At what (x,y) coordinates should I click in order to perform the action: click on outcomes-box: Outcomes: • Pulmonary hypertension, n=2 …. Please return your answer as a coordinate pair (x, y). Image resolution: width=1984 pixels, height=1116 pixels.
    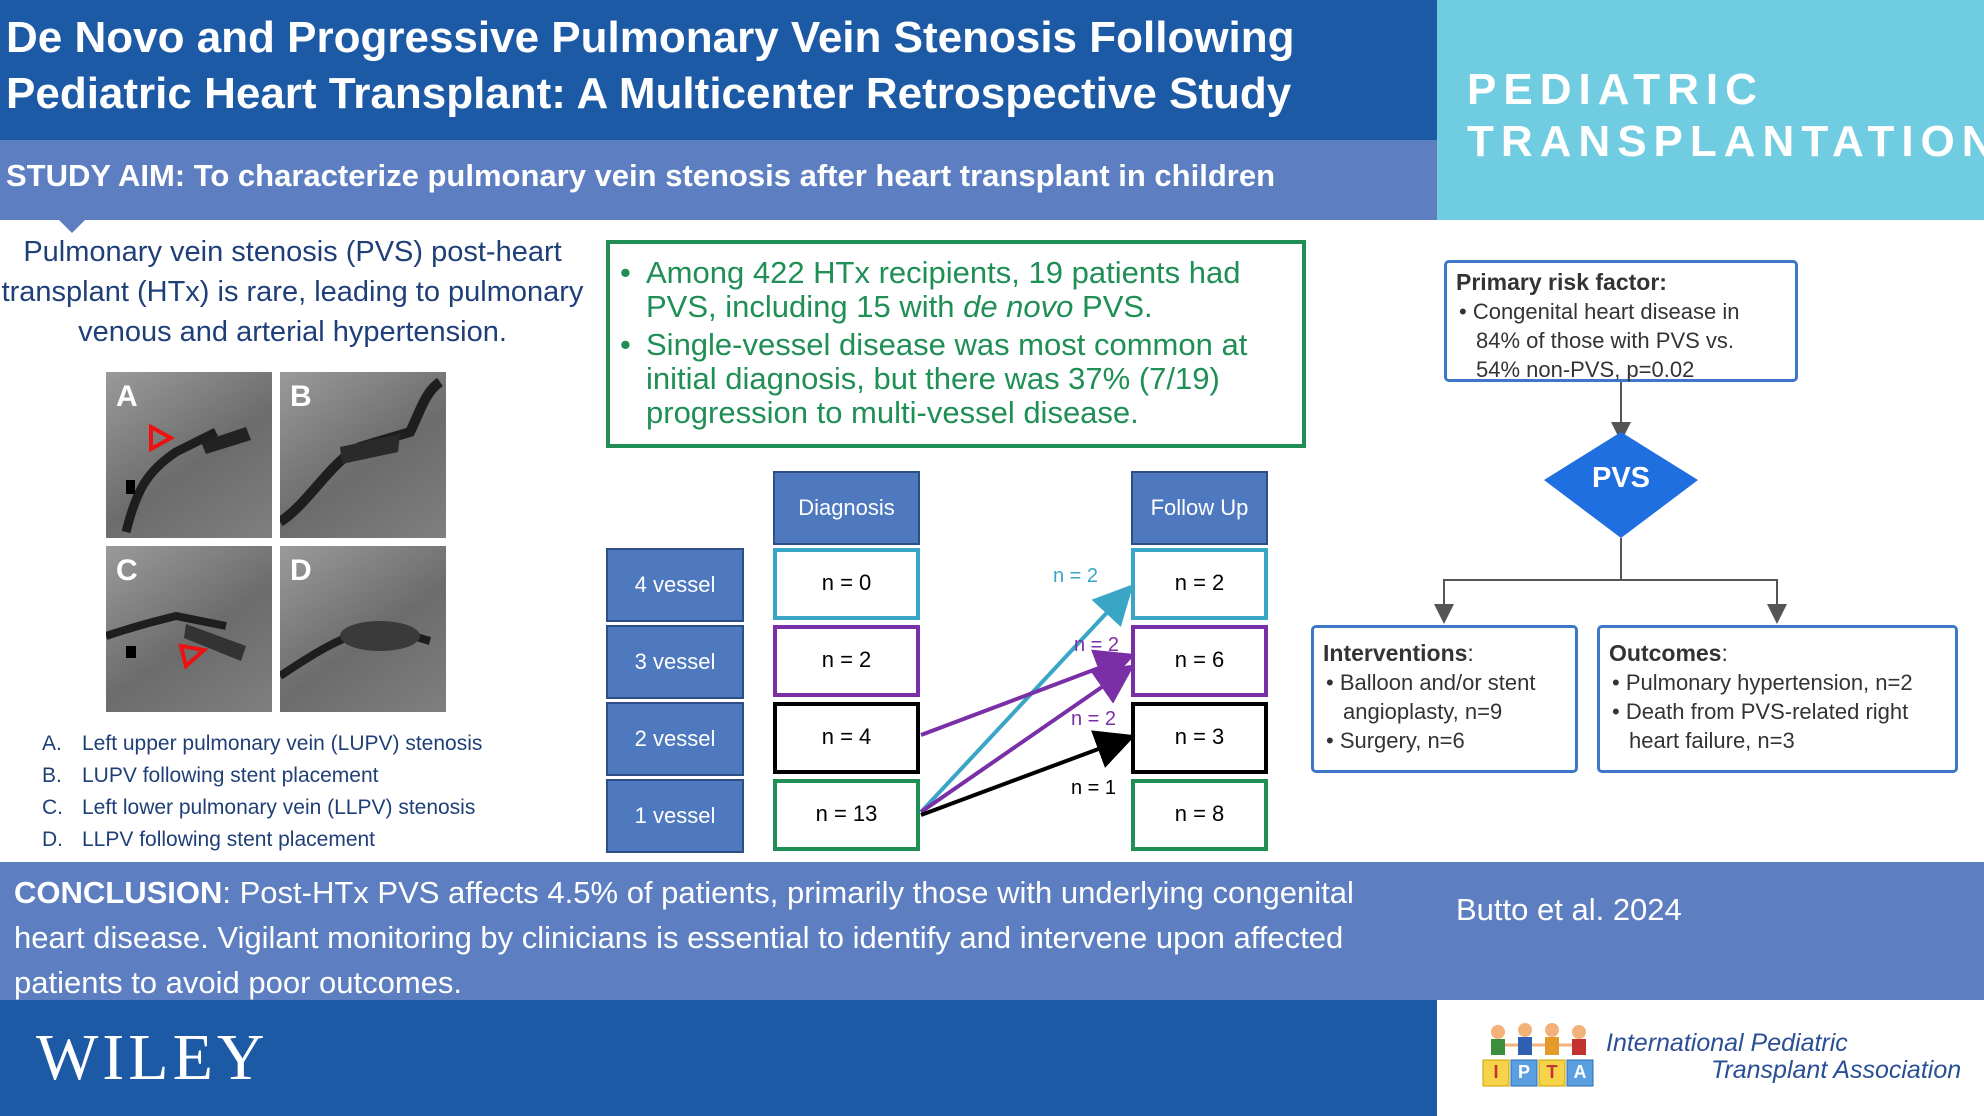
    Looking at the image, I should click on (1777, 699).